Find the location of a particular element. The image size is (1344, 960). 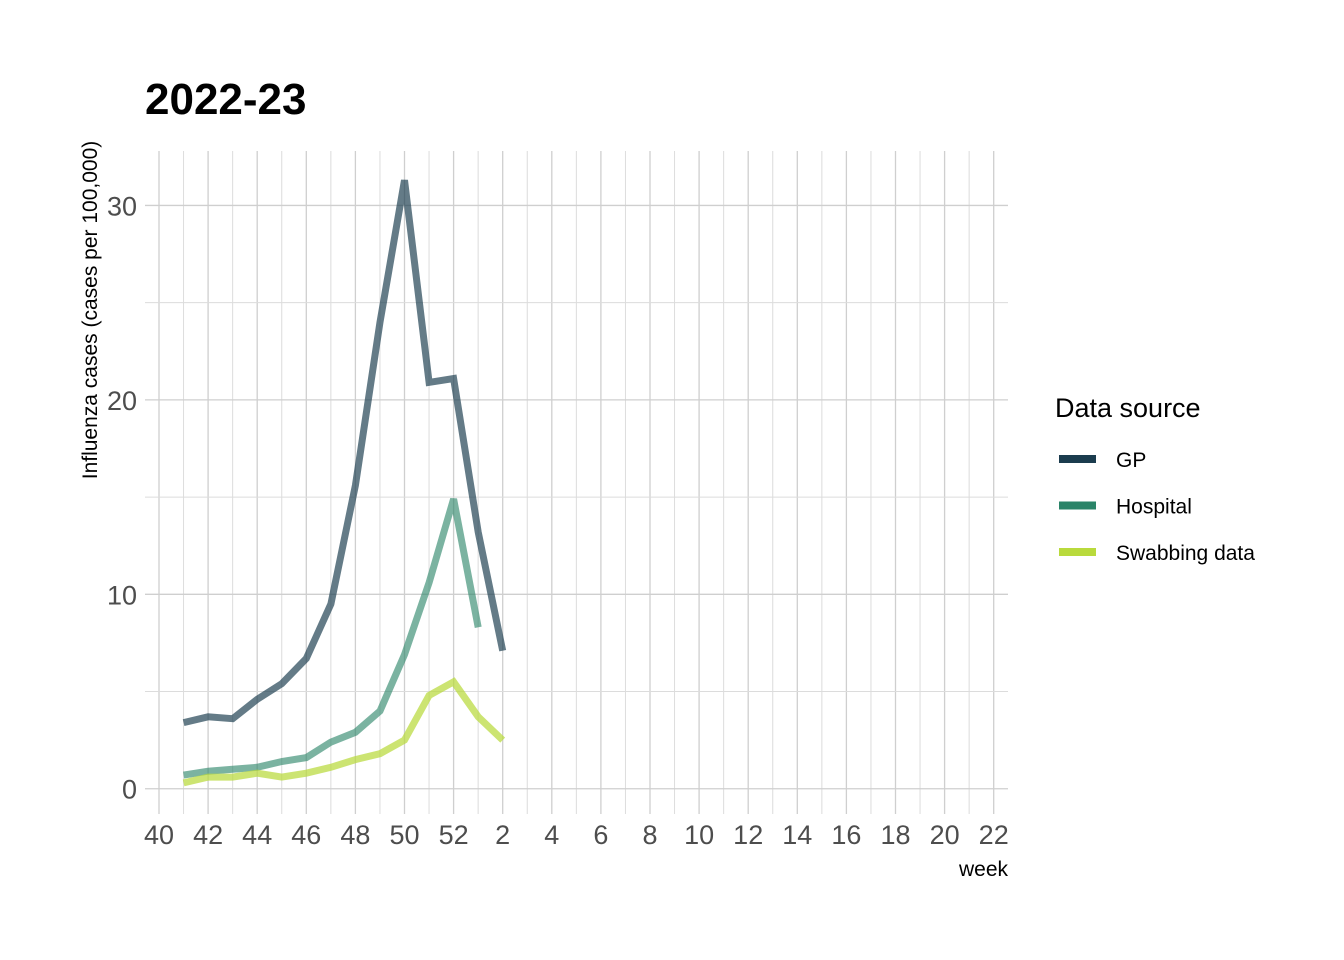

x-tick-label: 40 is located at coordinates (159, 835).